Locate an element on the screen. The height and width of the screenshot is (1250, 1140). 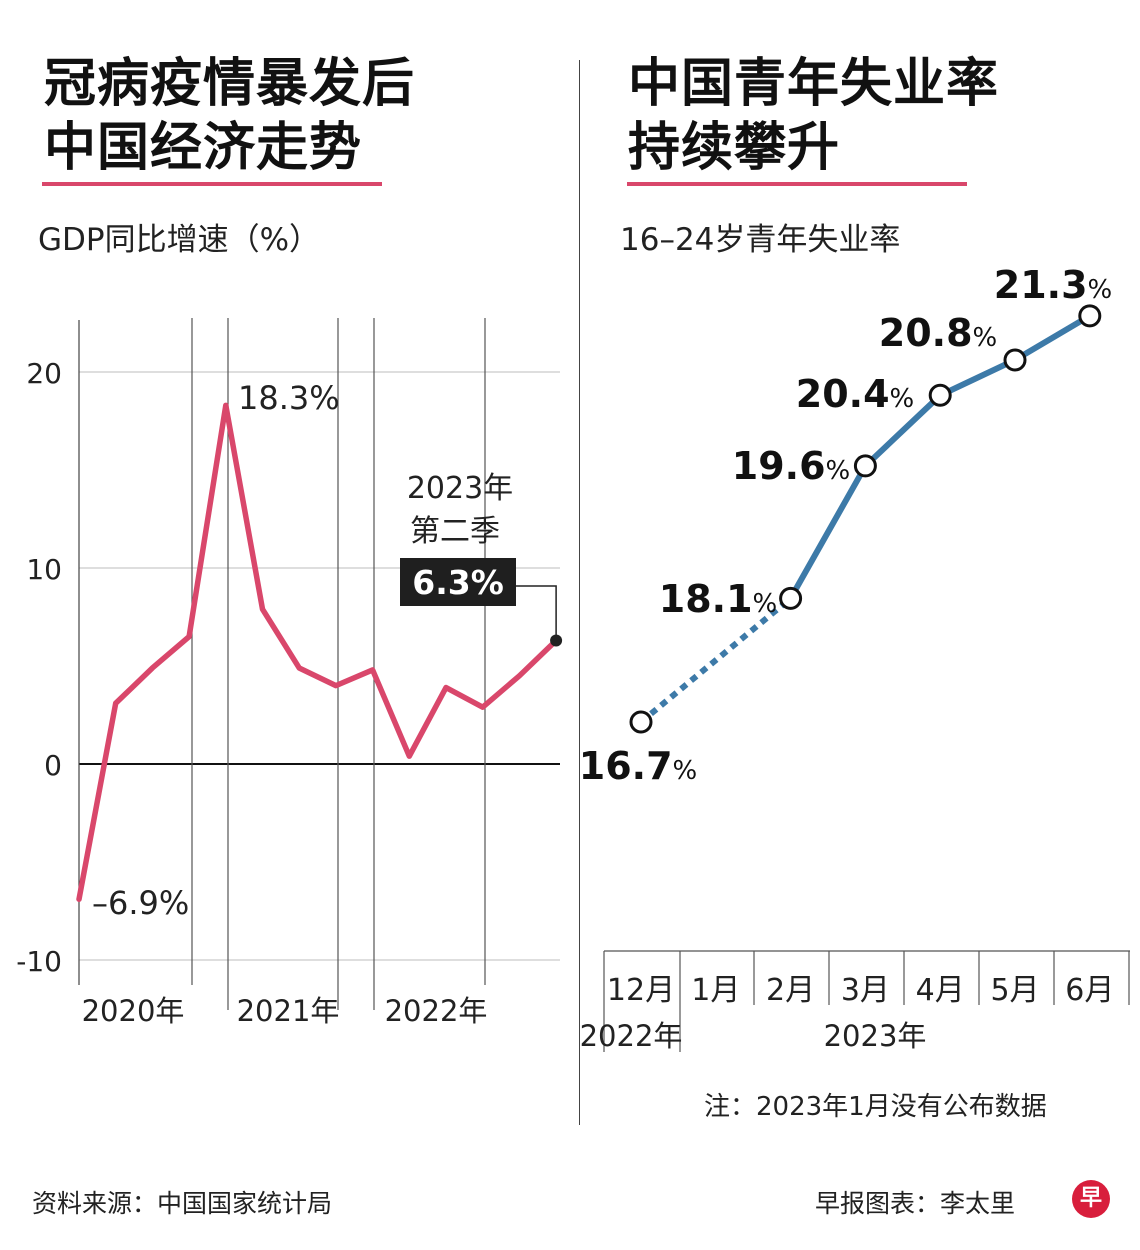
gdp-year-label: 2021年 is located at coordinates (288, 1011).